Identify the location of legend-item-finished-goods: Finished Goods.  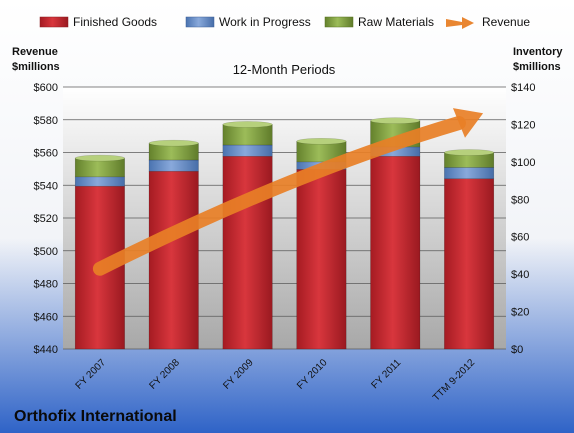
(98, 22).